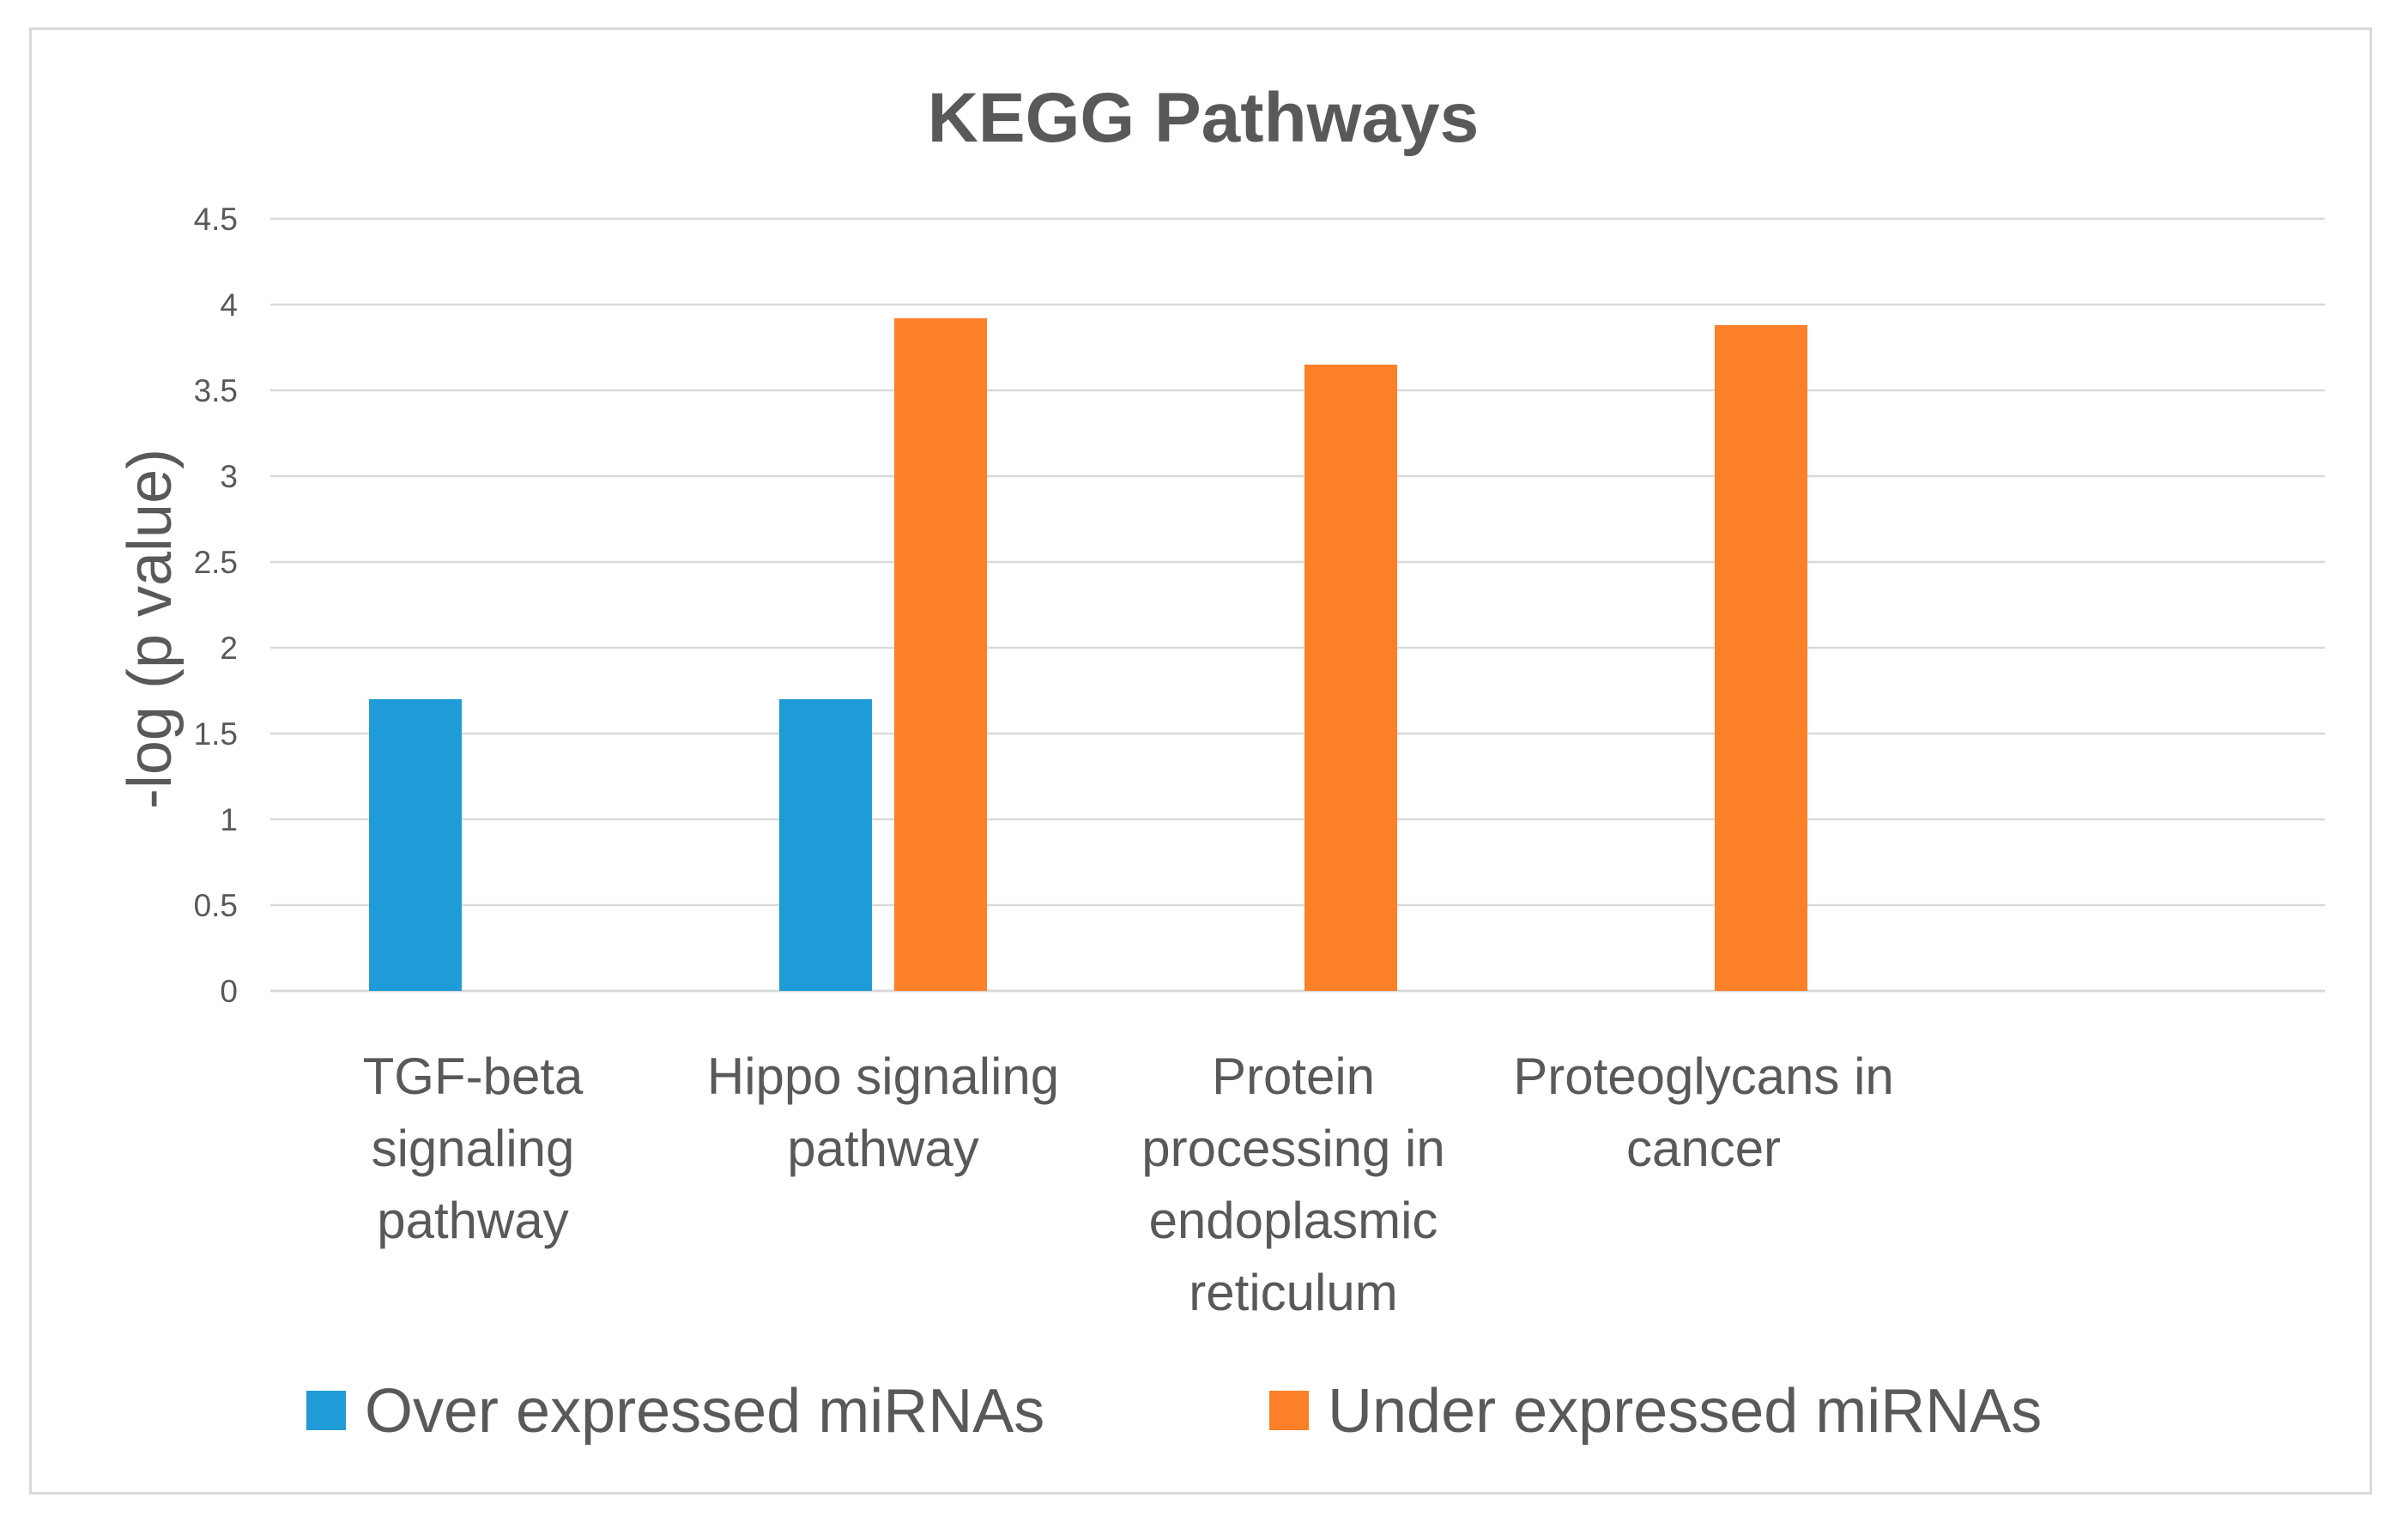 The image size is (2397, 1540). I want to click on x-category-label-line: signaling, so click(473, 1148).